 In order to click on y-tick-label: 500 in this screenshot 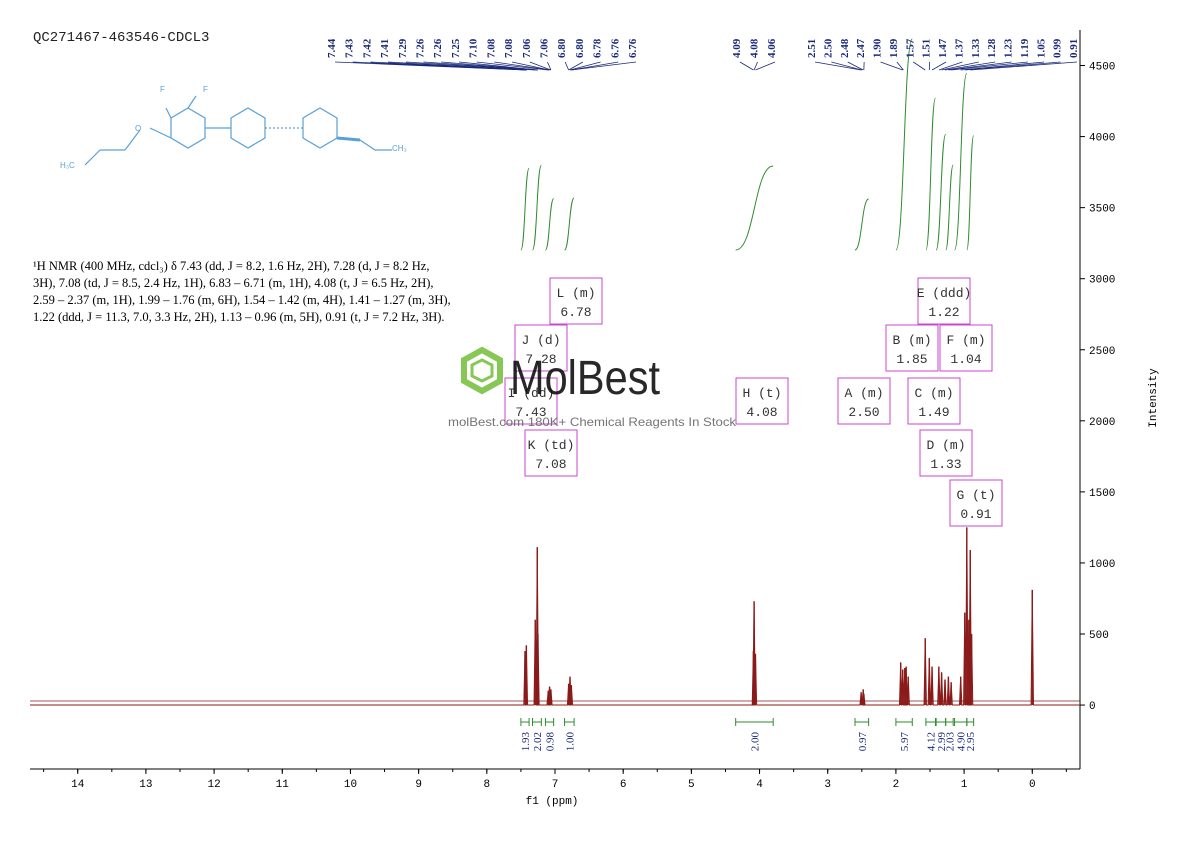, I will do `click(1099, 636)`.